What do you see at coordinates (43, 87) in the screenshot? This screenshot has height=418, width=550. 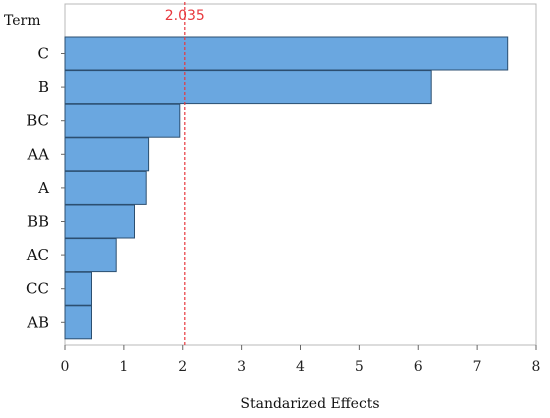 I see `category-label-b: B` at bounding box center [43, 87].